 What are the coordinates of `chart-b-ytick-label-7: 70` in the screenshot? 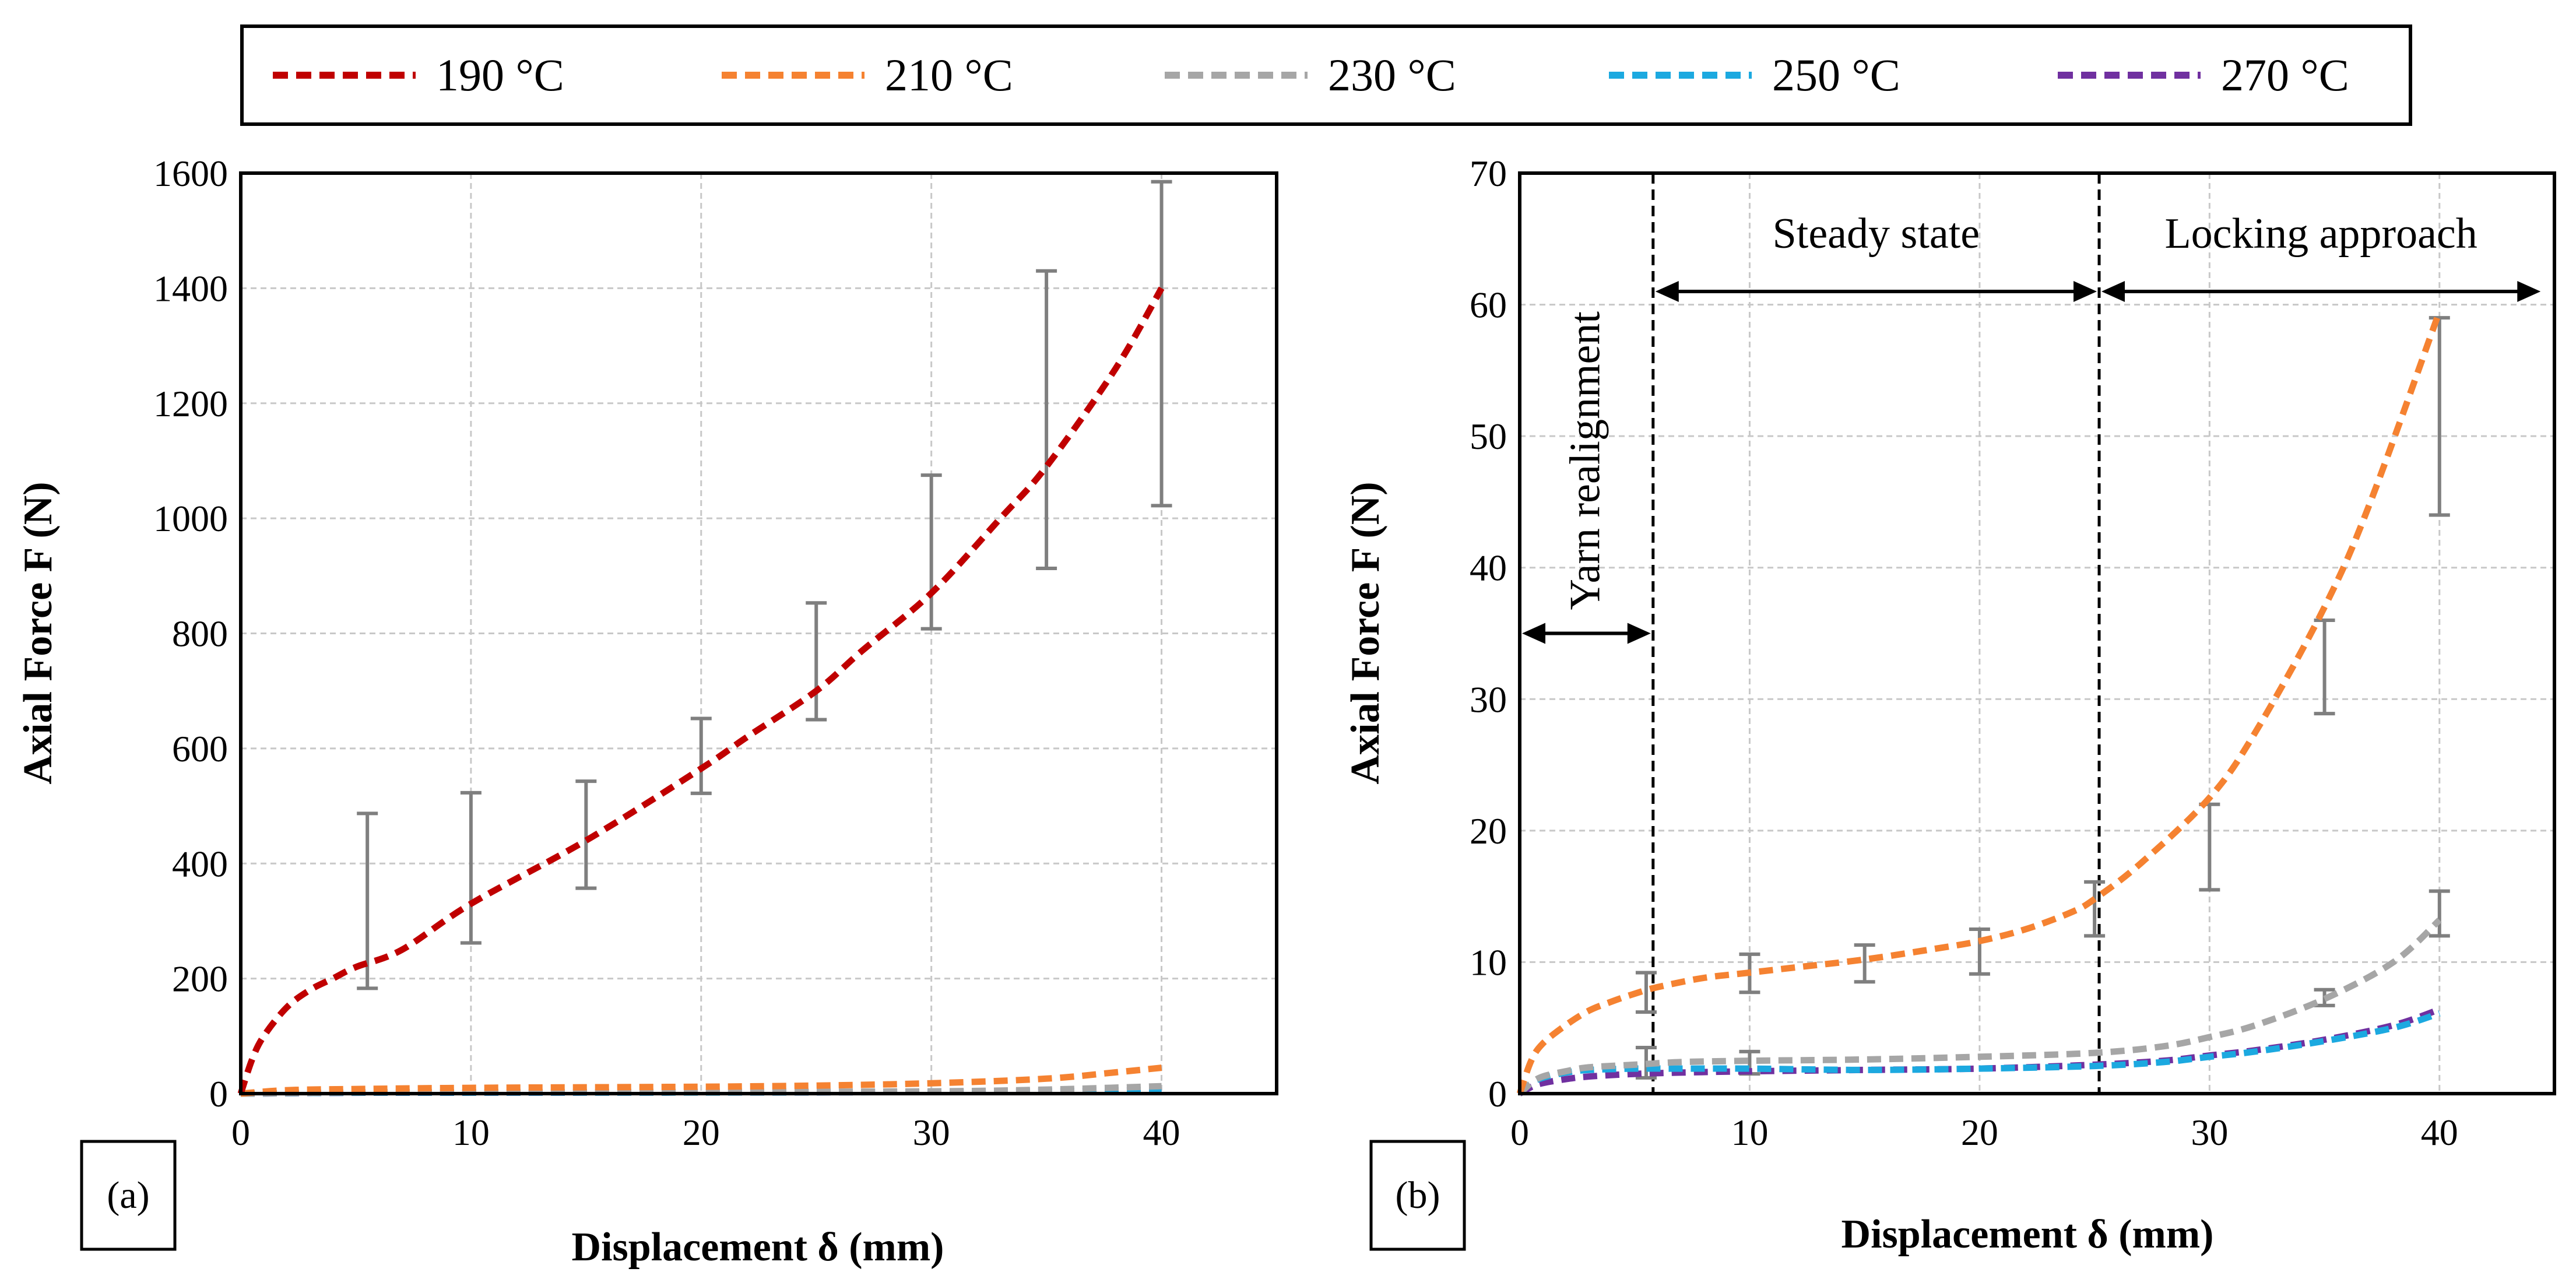 It's located at (1488, 173).